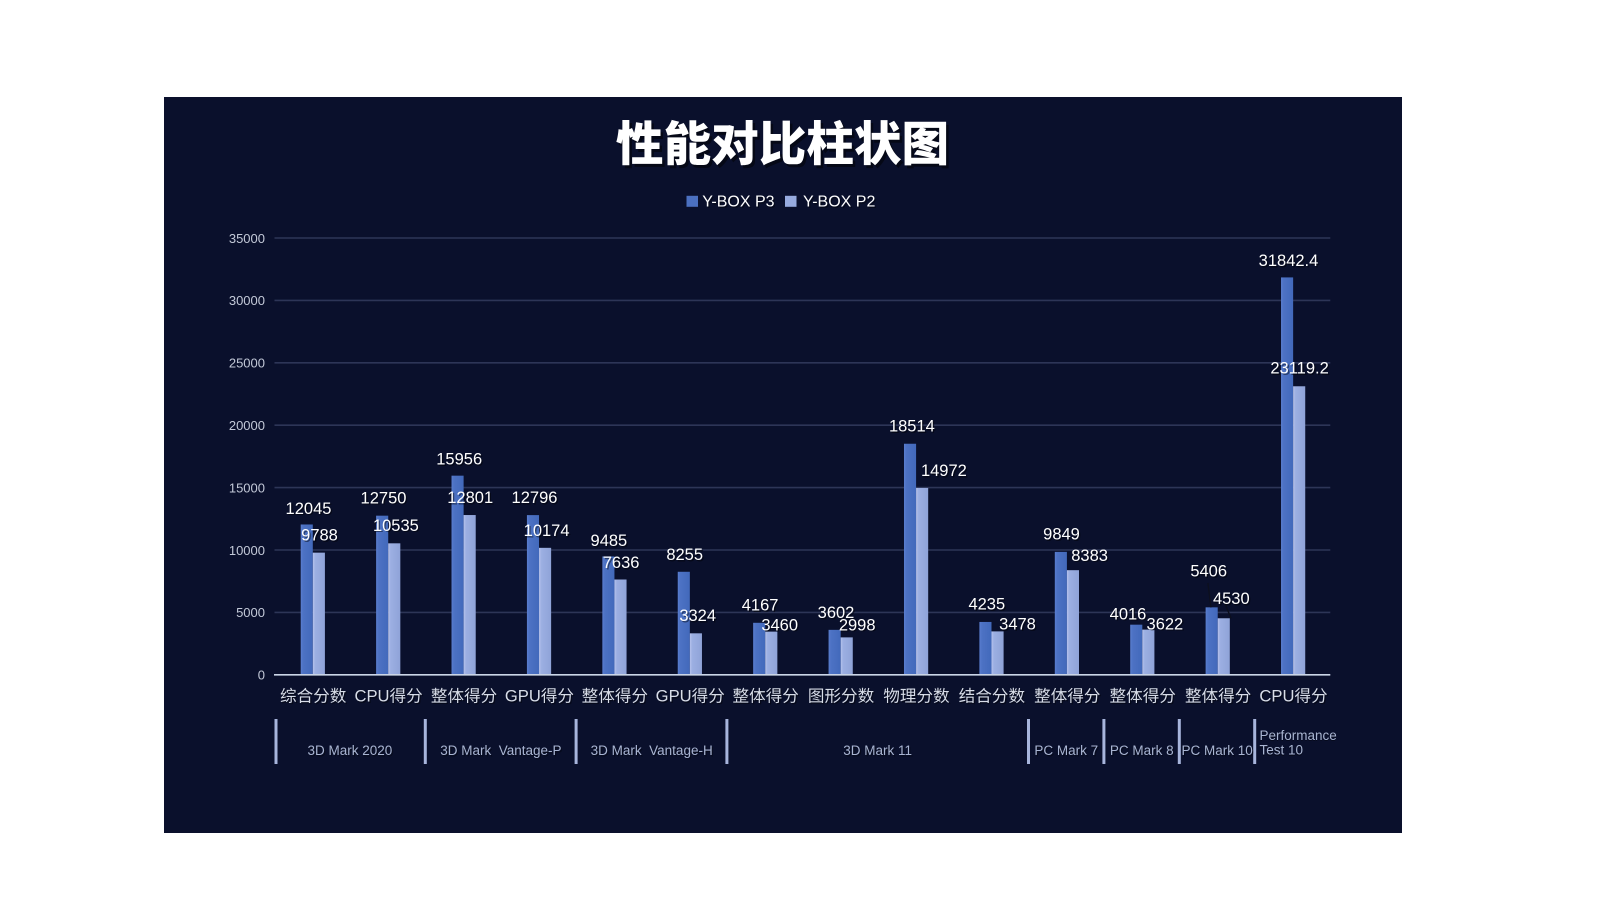 Image resolution: width=1600 pixels, height=900 pixels. What do you see at coordinates (250, 612) in the screenshot?
I see `svg-text: 5000` at bounding box center [250, 612].